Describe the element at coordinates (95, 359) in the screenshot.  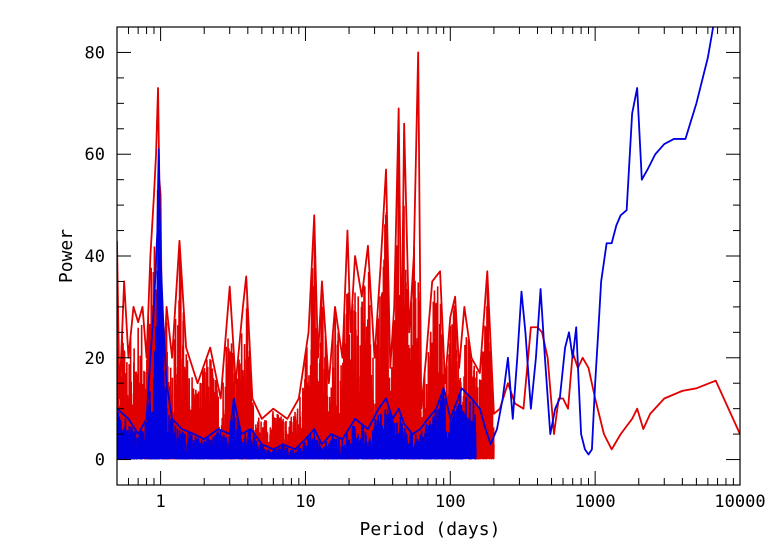
I see `y-tick-label: 20` at that location.